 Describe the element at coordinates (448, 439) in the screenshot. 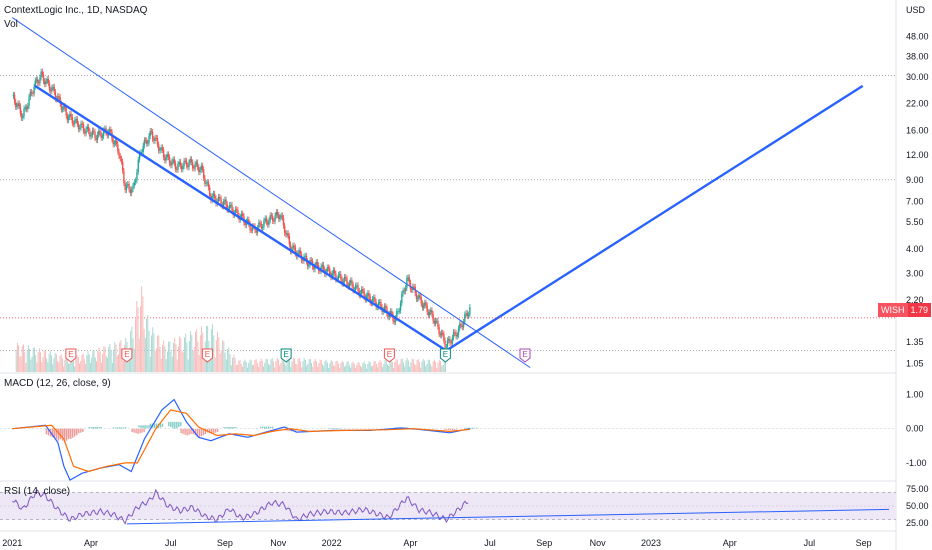

I see `macd-pane` at that location.